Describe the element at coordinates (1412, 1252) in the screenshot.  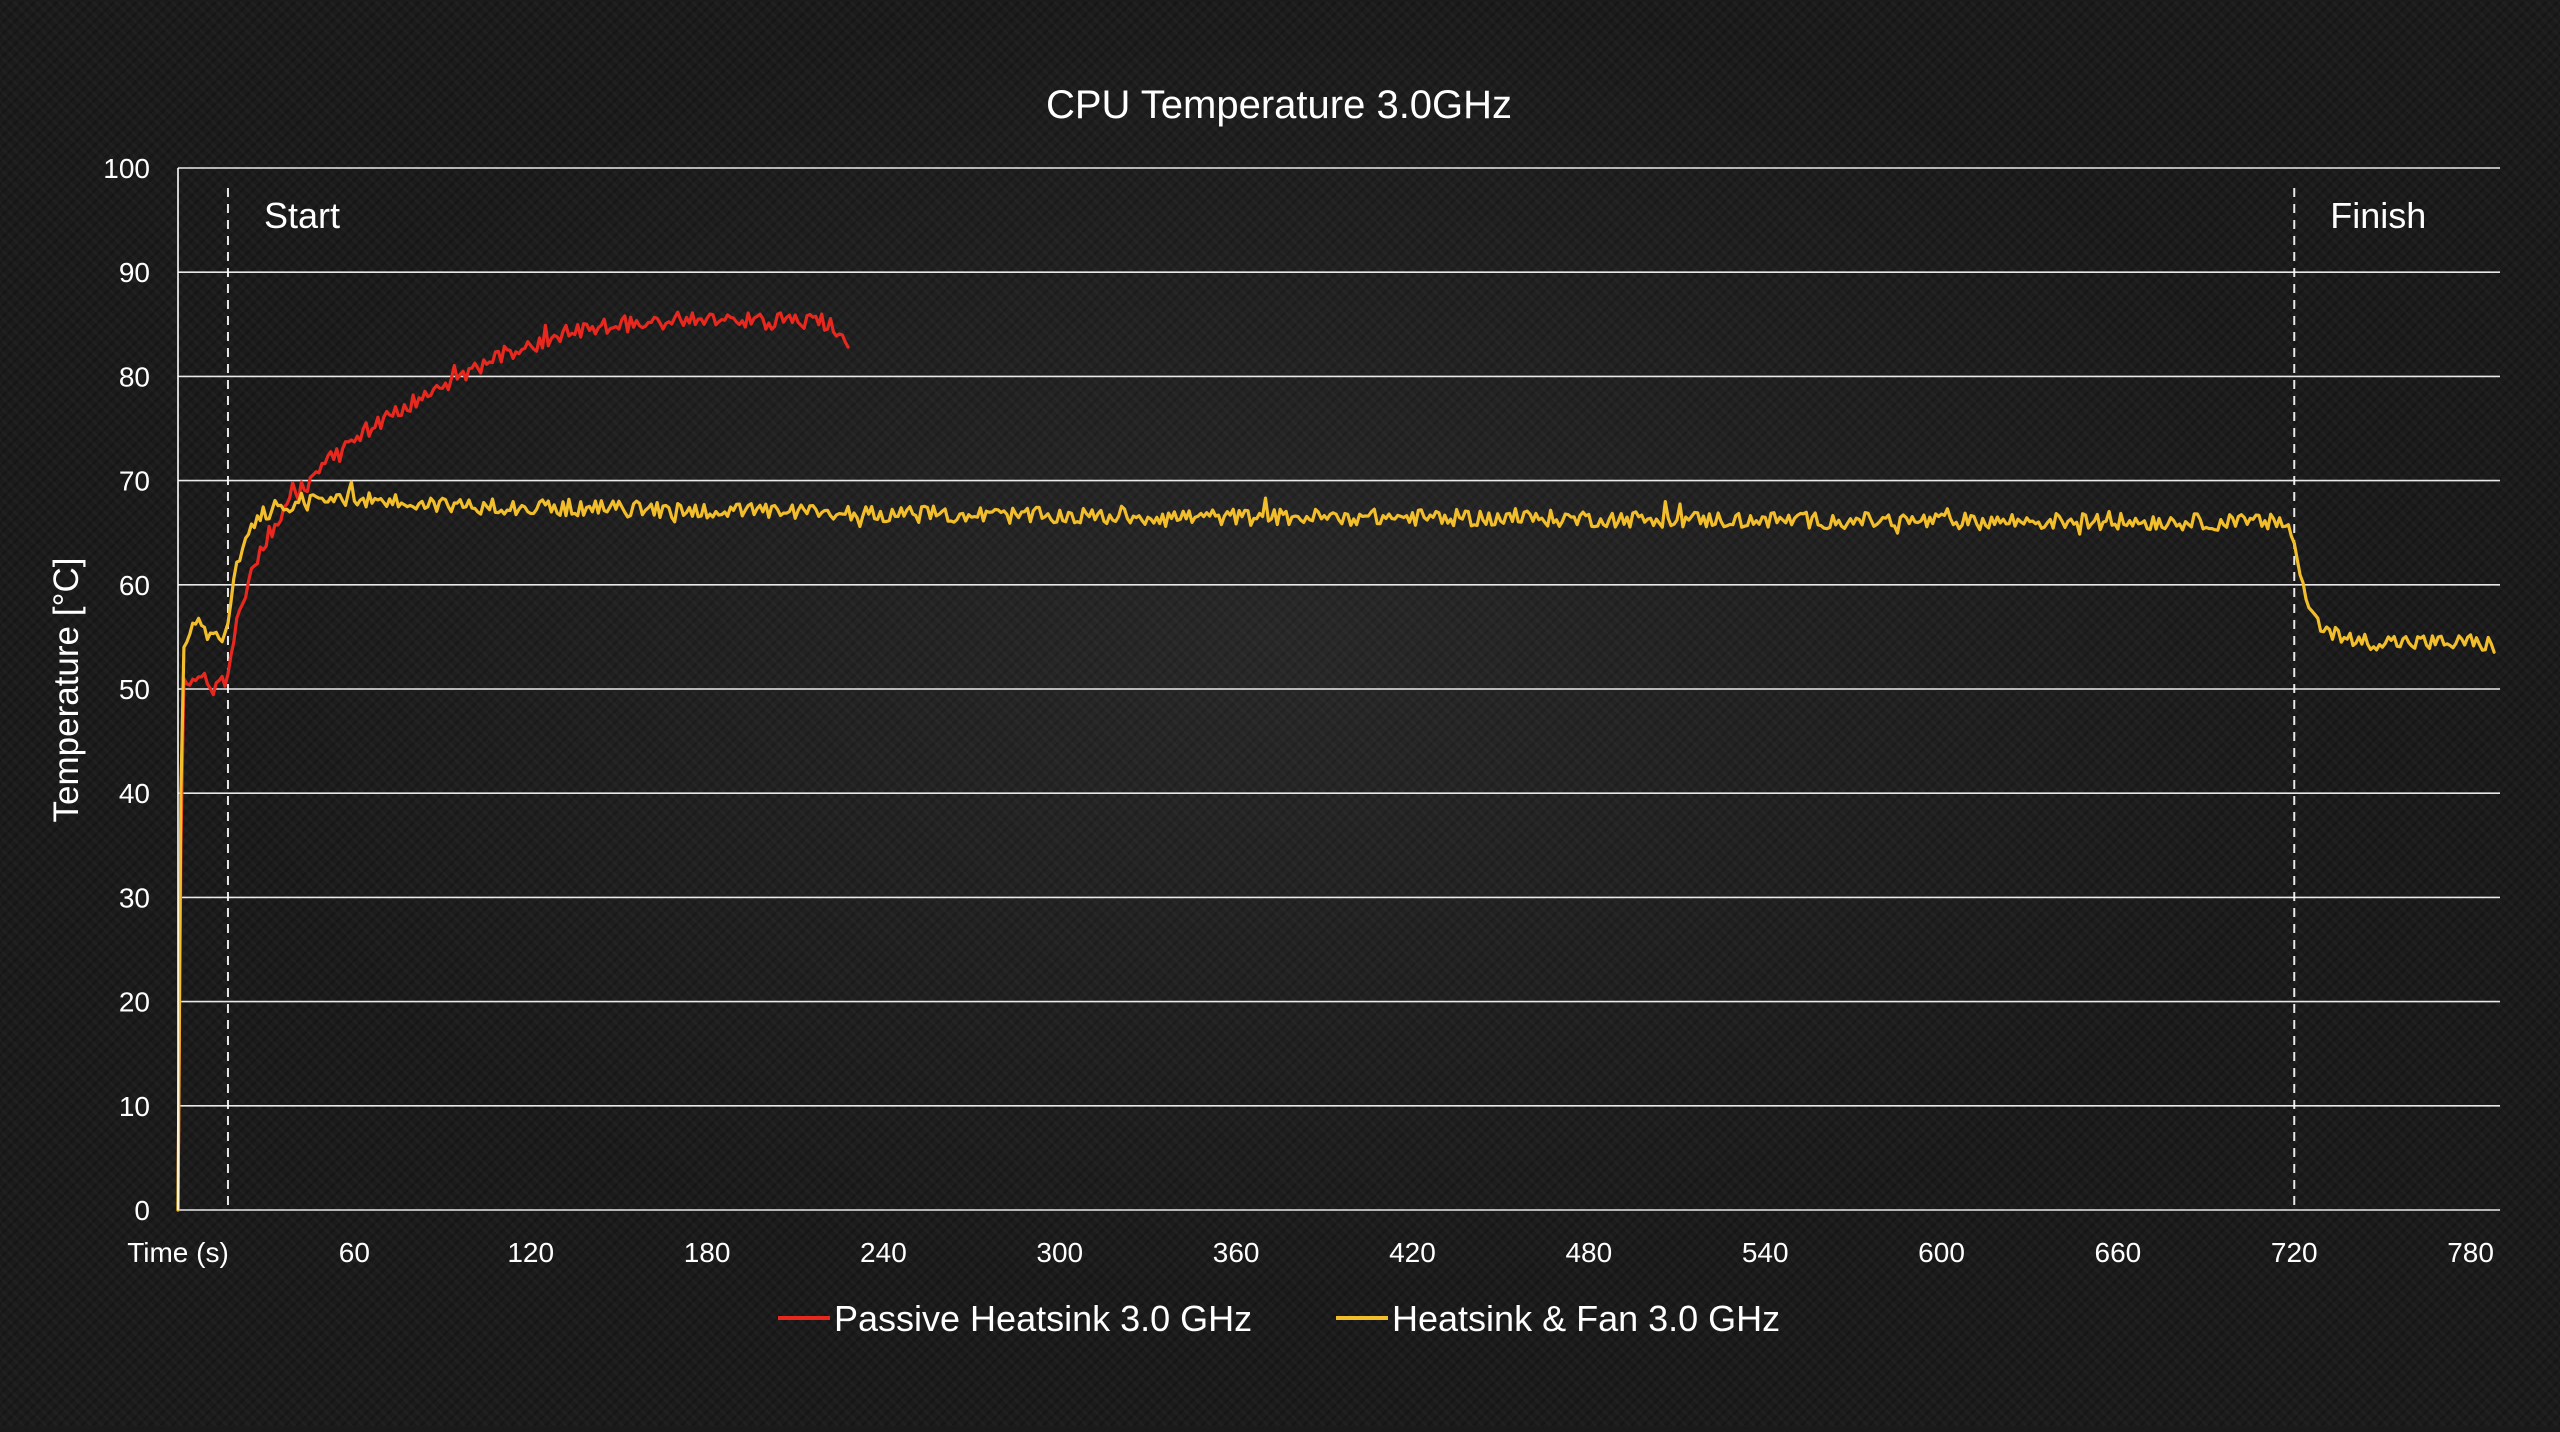
I see `x-tick-label-420: 420` at that location.